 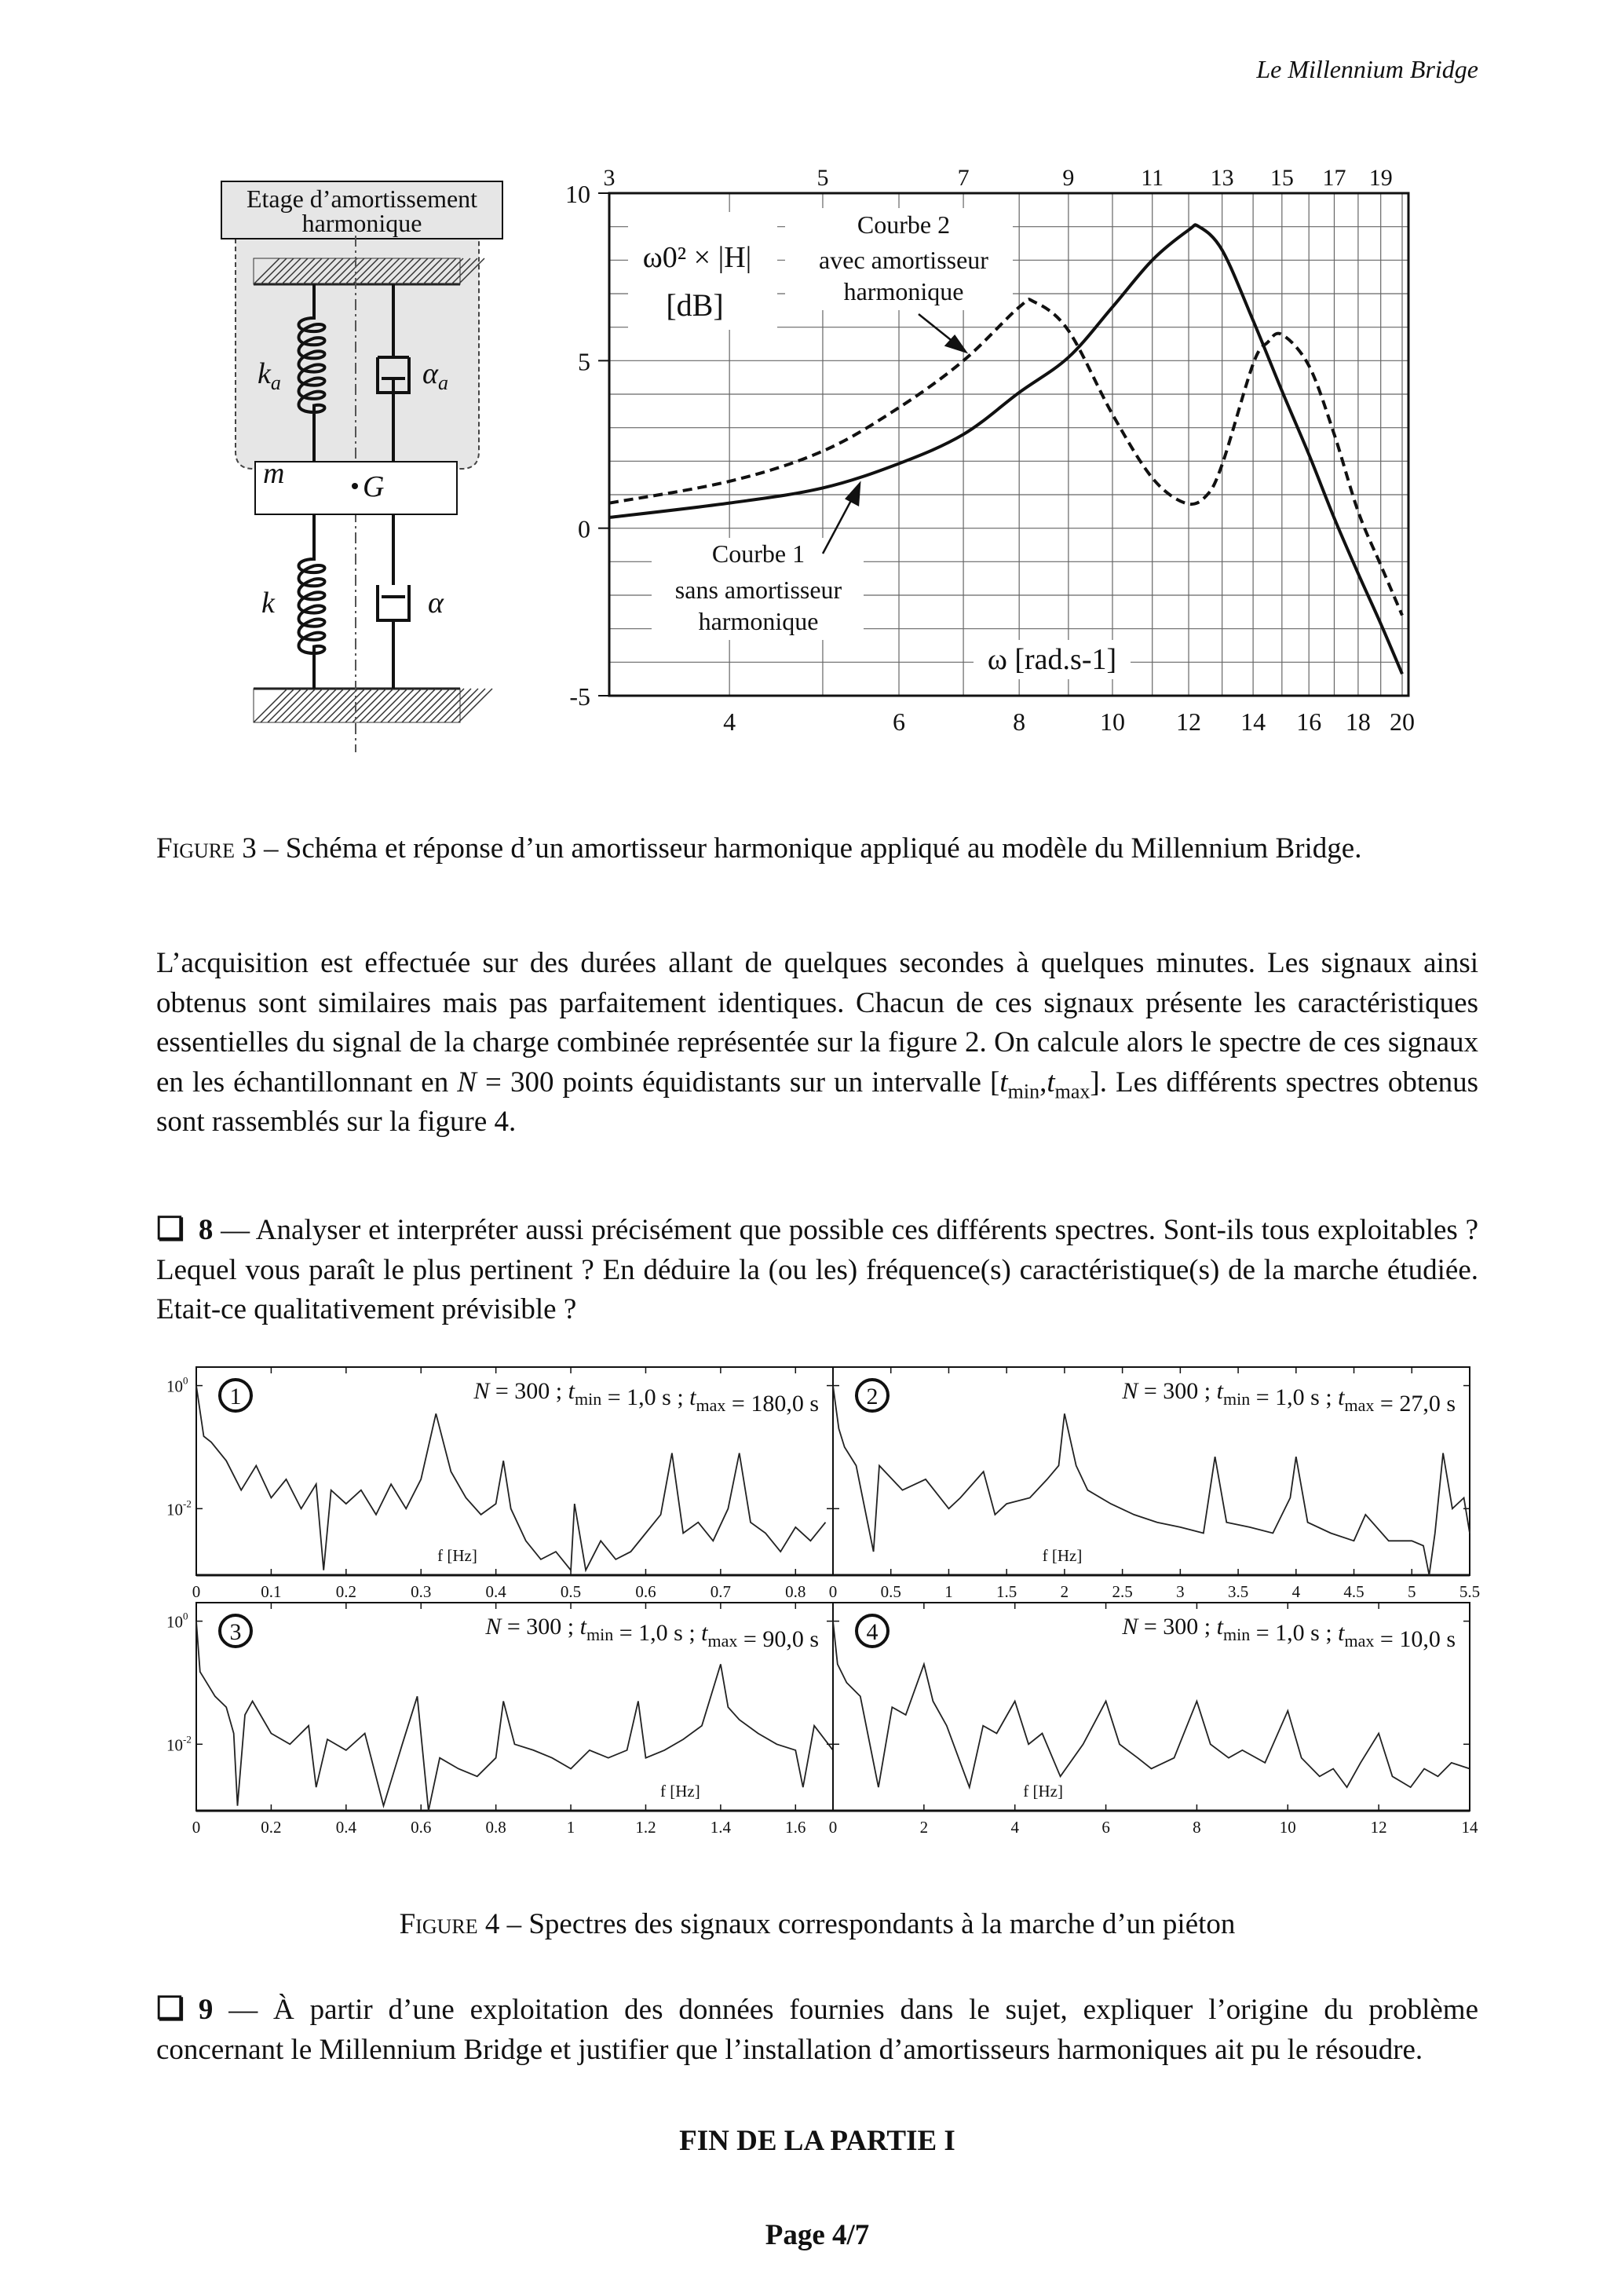 I want to click on annotation-part: N, so click(x=482, y=1391).